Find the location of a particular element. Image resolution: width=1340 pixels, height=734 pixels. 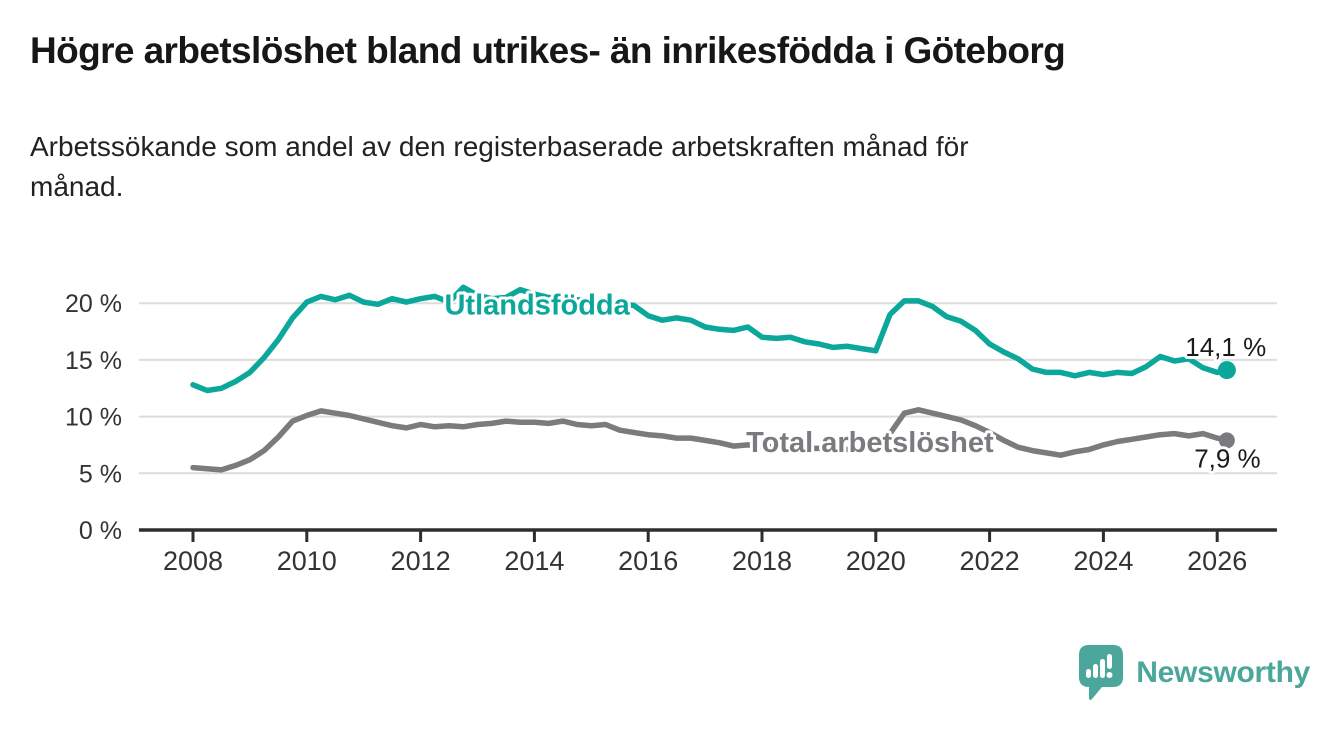

series-end-dot-total-arbetsloshet is located at coordinates (1226, 440).